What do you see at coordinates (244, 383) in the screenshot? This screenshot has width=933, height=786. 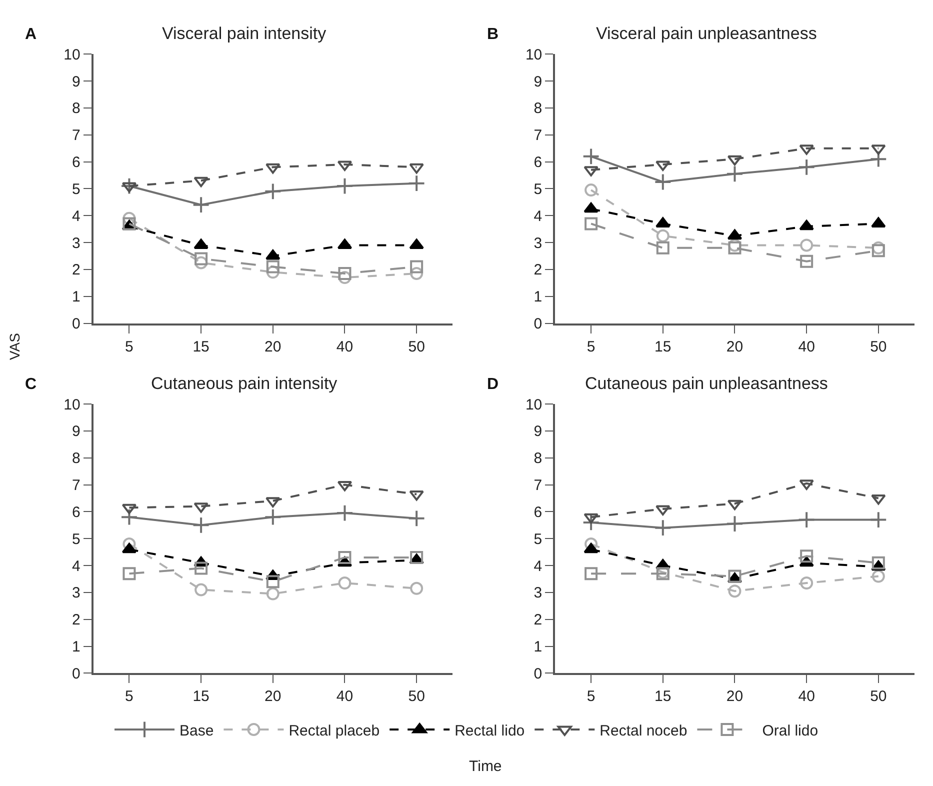 I see `chart-title: Cutaneous pain intensity` at bounding box center [244, 383].